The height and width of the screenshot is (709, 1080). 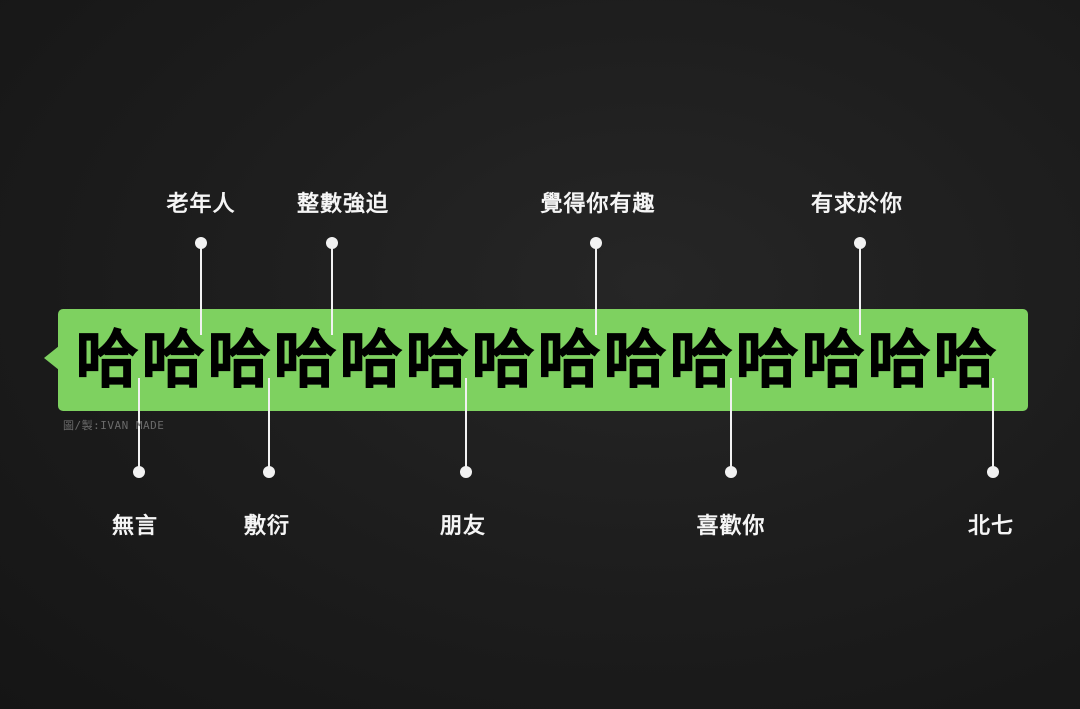 What do you see at coordinates (201, 204) in the screenshot?
I see `label-top-1: 老年人` at bounding box center [201, 204].